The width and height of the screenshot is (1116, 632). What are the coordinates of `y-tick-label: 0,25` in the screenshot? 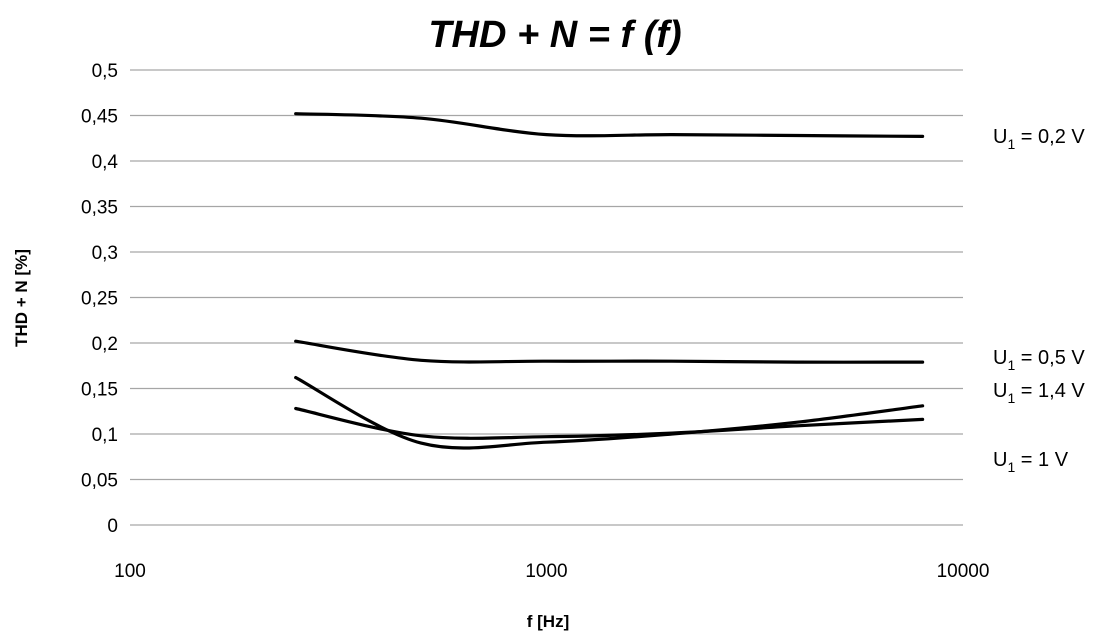 It's located at (99, 299).